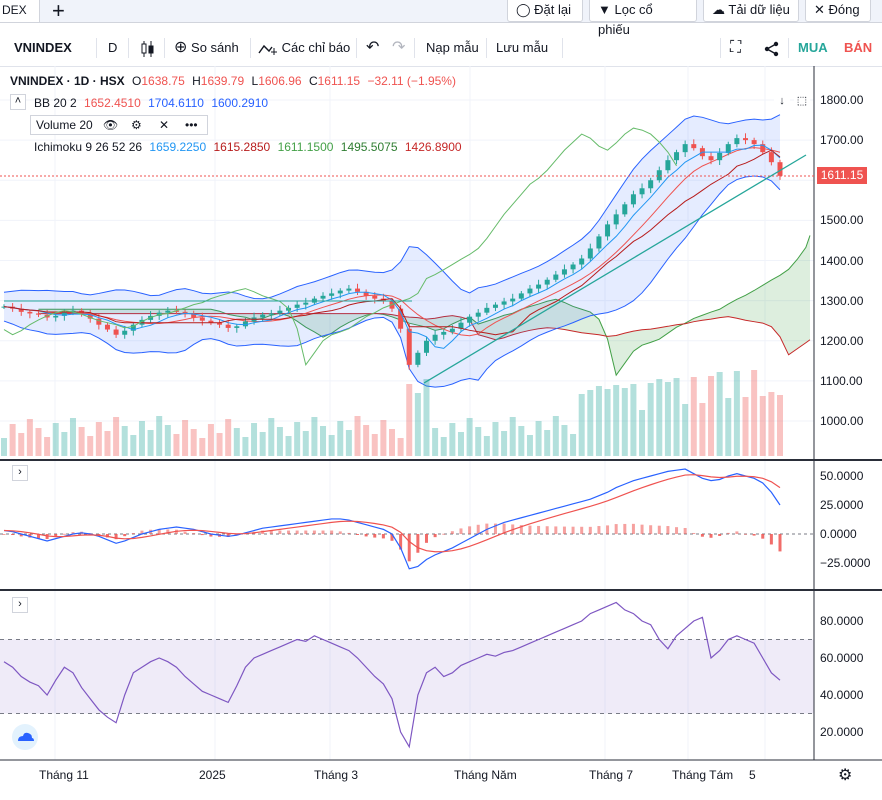 Image resolution: width=882 pixels, height=800 pixels. What do you see at coordinates (845, 775) in the screenshot?
I see `settings-gear-icon: ⚙` at bounding box center [845, 775].